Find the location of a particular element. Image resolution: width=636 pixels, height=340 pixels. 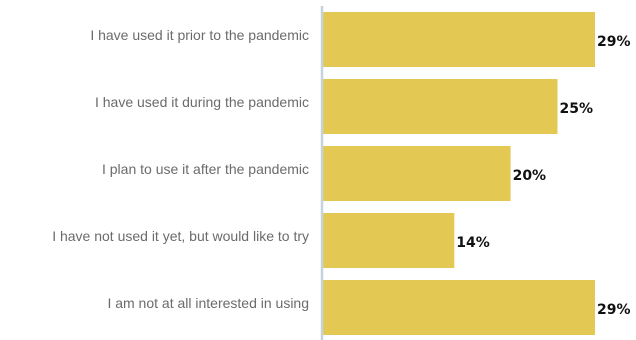

category-label: I have used it prior to the pandemic is located at coordinates (199, 35).